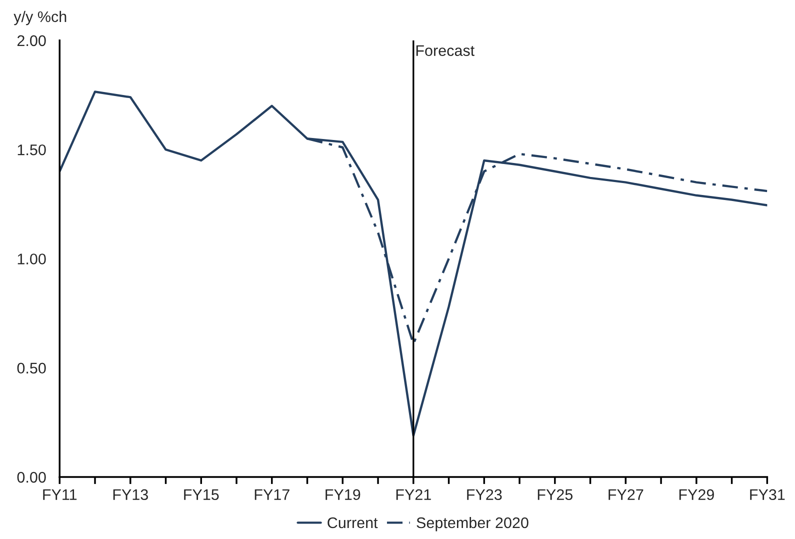  Describe the element at coordinates (472, 524) in the screenshot. I see `legend-label: September 2020` at that location.